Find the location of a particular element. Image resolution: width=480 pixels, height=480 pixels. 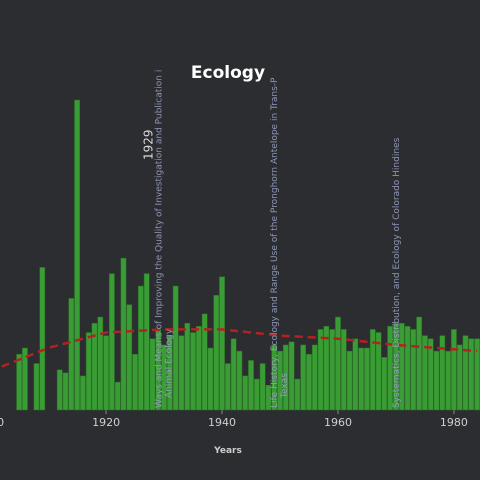

chart-title: Ecology is located at coordinates (228, 73).